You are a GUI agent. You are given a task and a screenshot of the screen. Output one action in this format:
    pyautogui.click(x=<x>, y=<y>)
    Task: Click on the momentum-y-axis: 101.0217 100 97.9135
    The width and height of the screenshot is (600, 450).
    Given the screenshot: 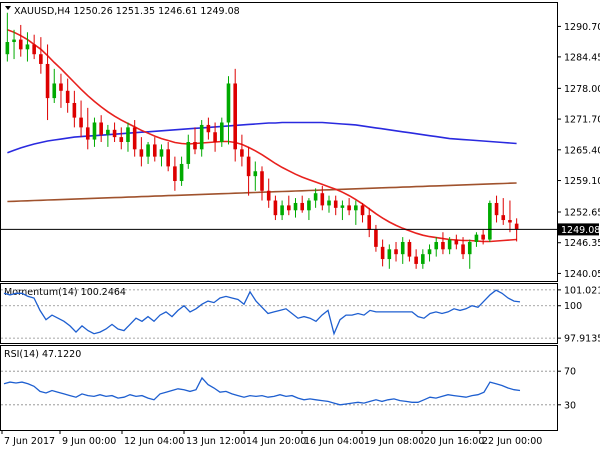 What is the action you would take?
    pyautogui.click(x=300, y=315)
    